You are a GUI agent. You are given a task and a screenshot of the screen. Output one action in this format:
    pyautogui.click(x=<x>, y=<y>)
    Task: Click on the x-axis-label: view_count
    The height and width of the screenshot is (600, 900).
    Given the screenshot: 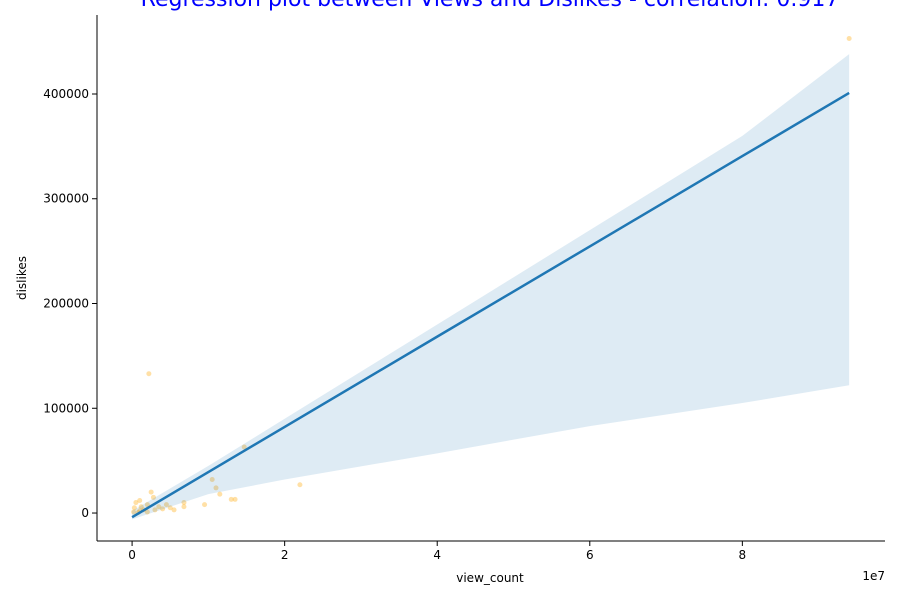 What is the action you would take?
    pyautogui.click(x=490, y=578)
    